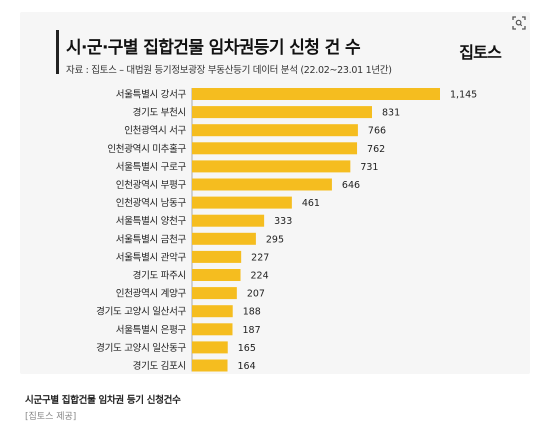  What do you see at coordinates (146, 149) in the screenshot?
I see `category-label: 인천광역시 미추홀구` at bounding box center [146, 149].